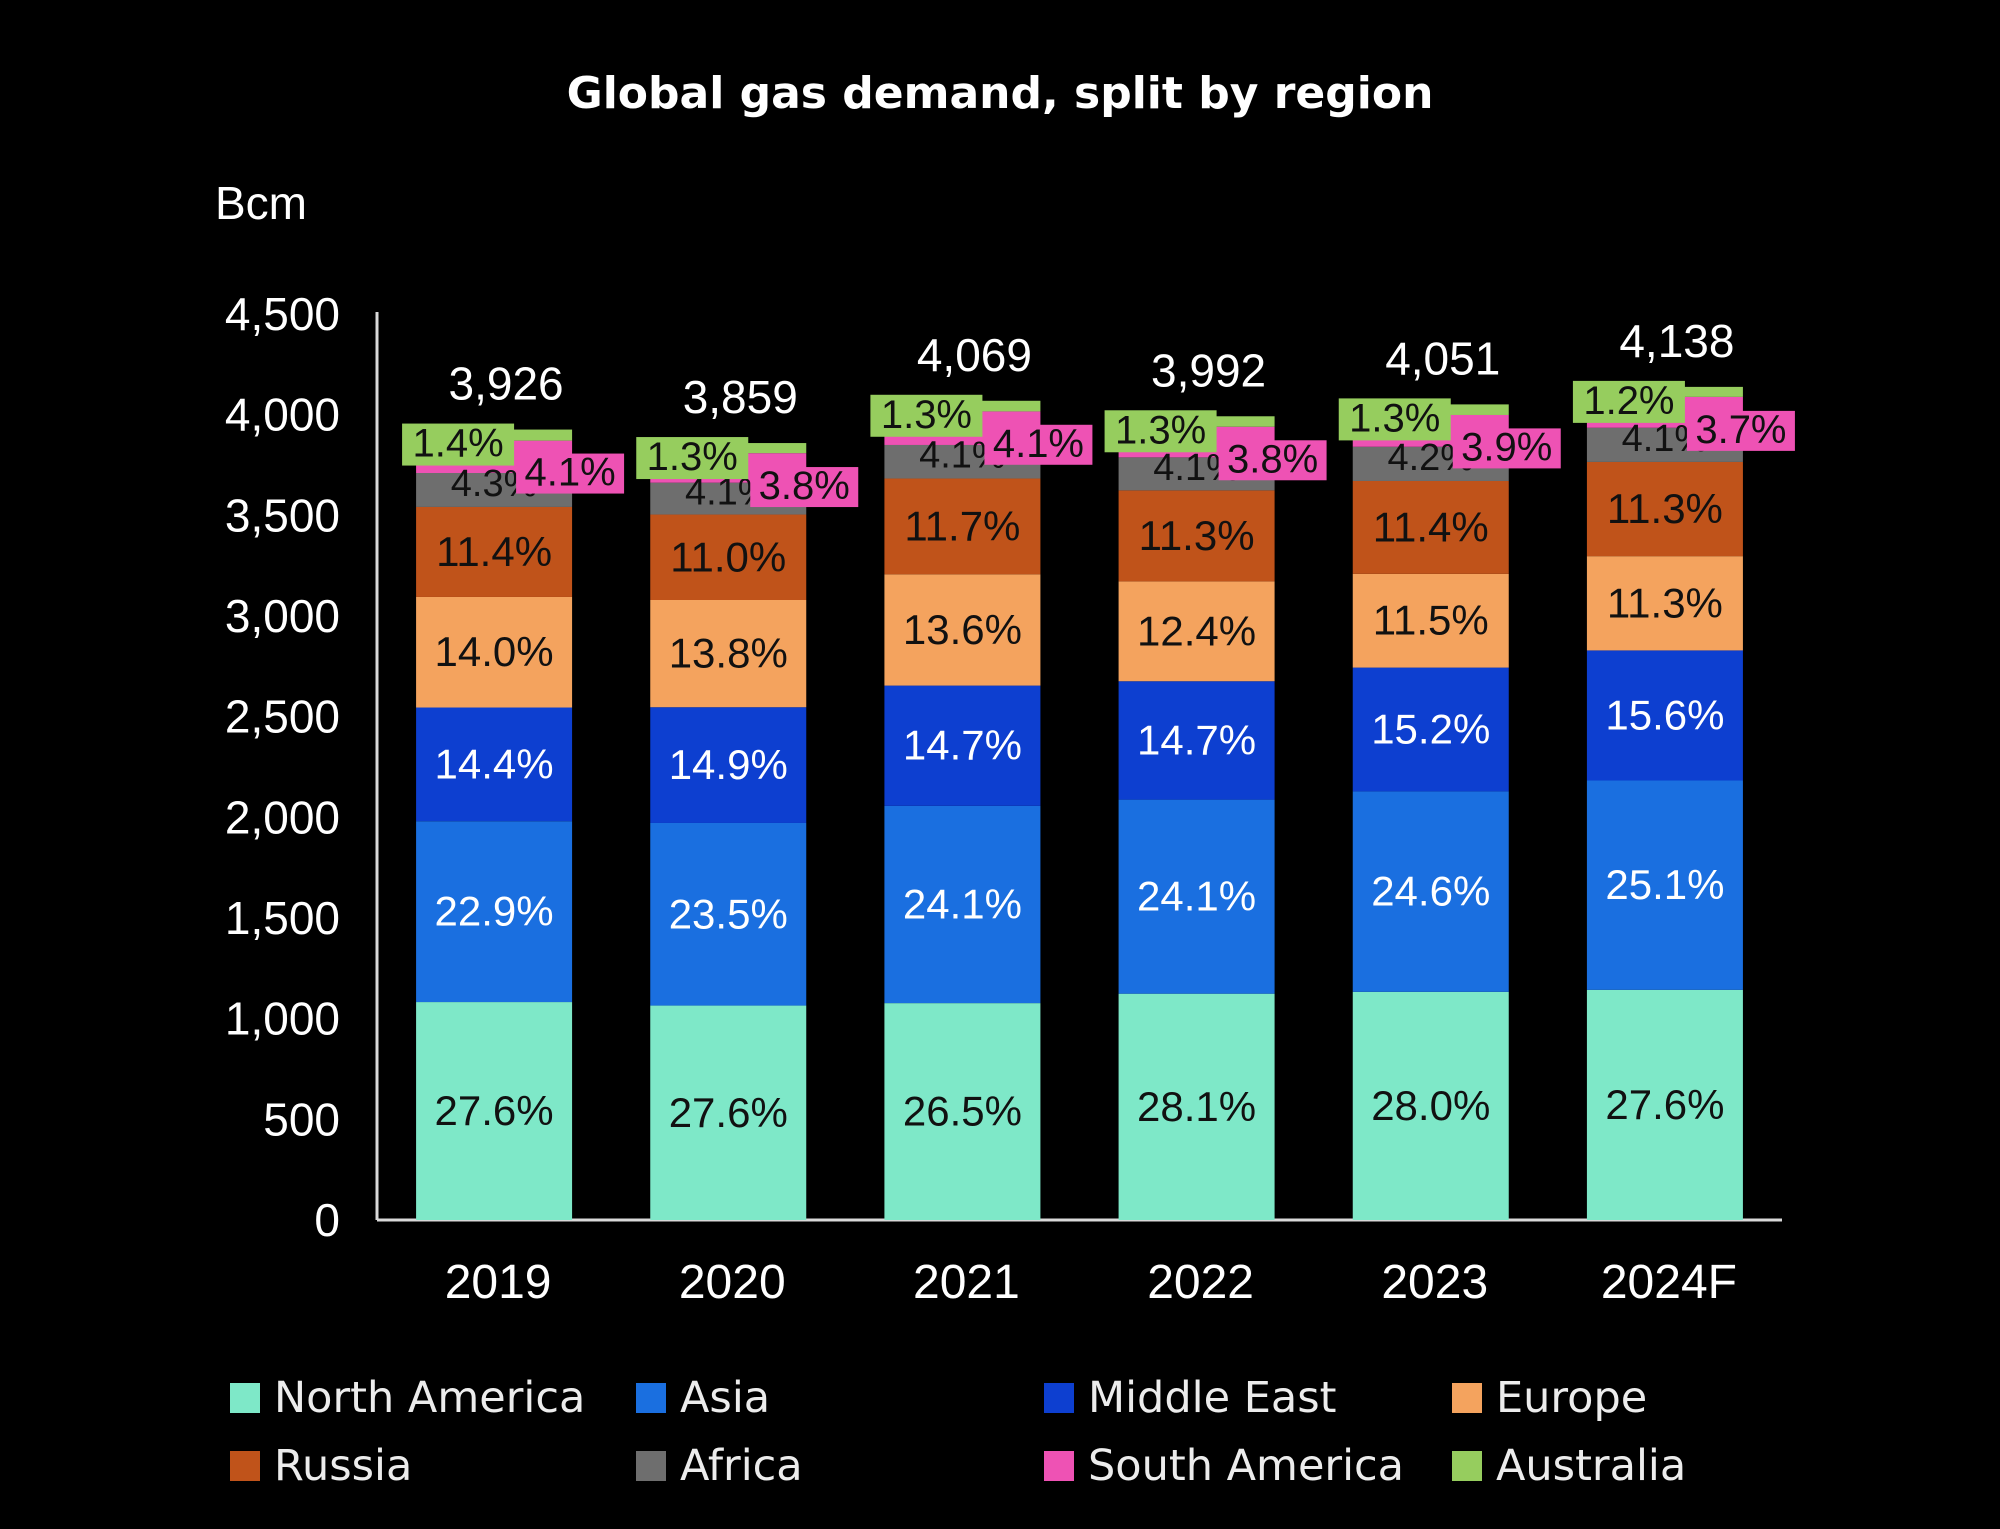 Image resolution: width=2000 pixels, height=1529 pixels. I want to click on data-label-australia-2020: 1.3%, so click(692, 457).